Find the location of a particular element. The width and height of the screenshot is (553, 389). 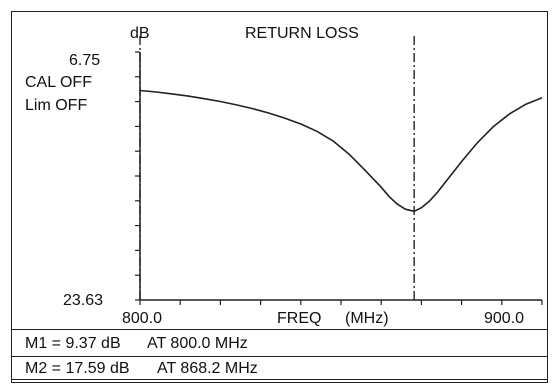

x-axis-label: FREQ is located at coordinates (299, 318).